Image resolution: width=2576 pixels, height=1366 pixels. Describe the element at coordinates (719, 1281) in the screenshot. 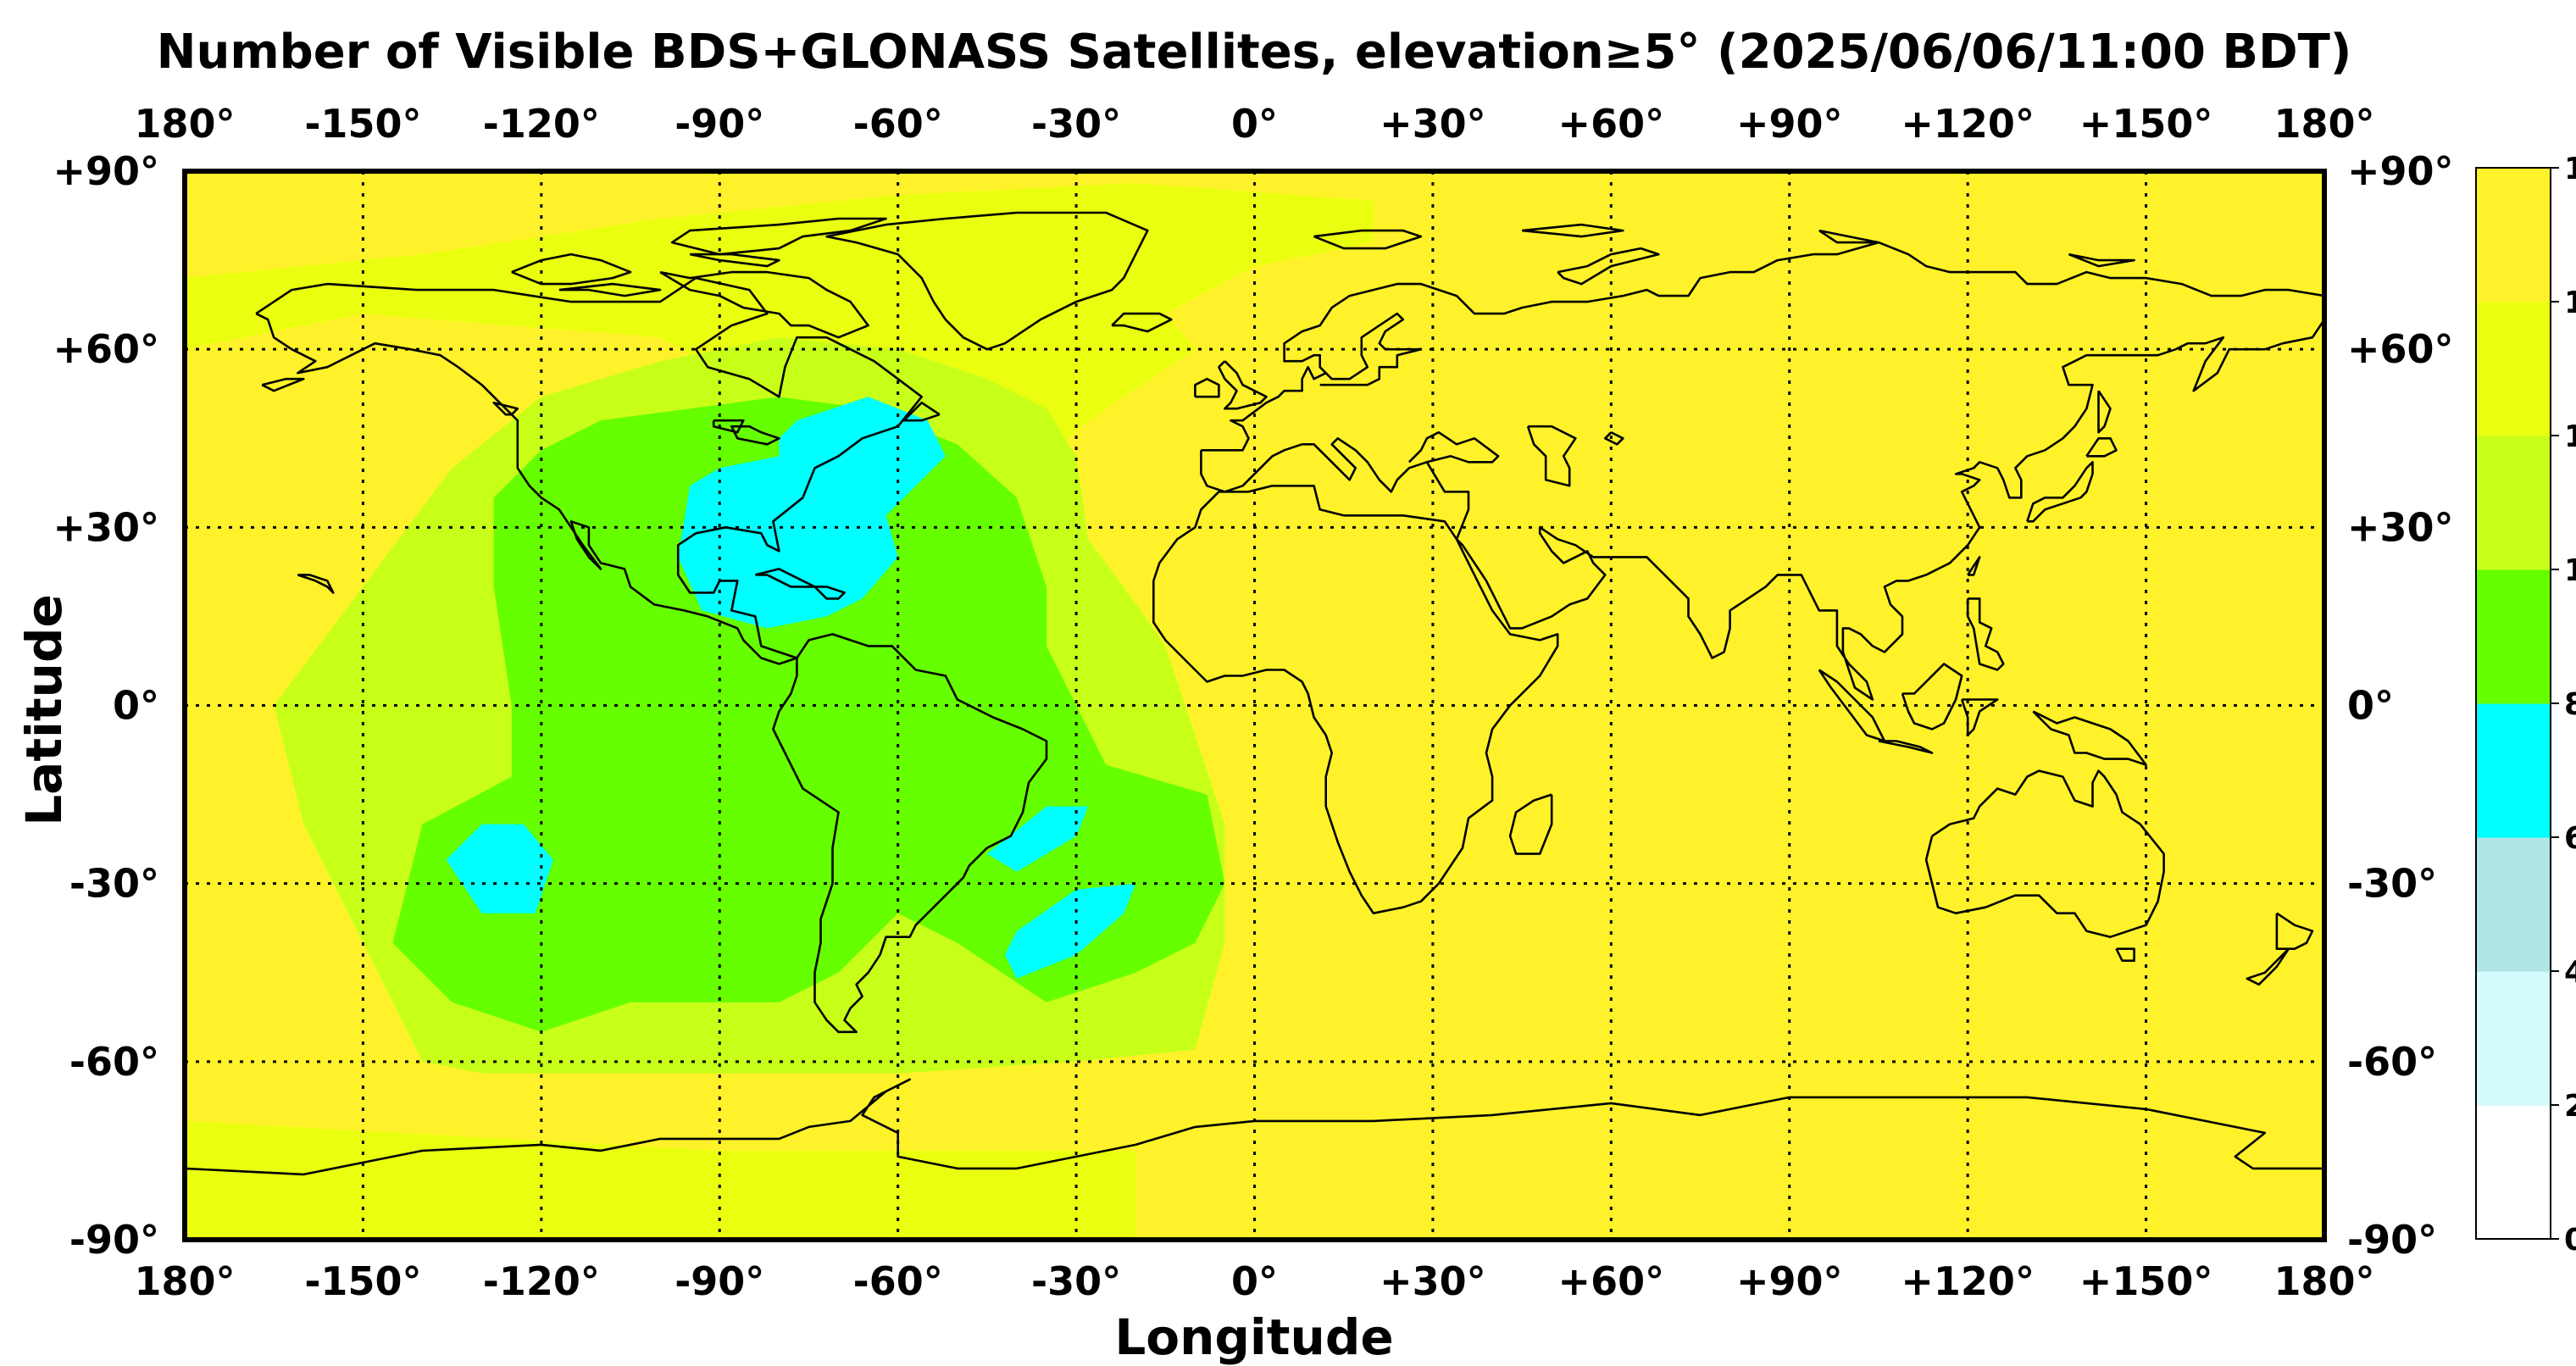

I see `lon-tick-bottom: -90°` at that location.